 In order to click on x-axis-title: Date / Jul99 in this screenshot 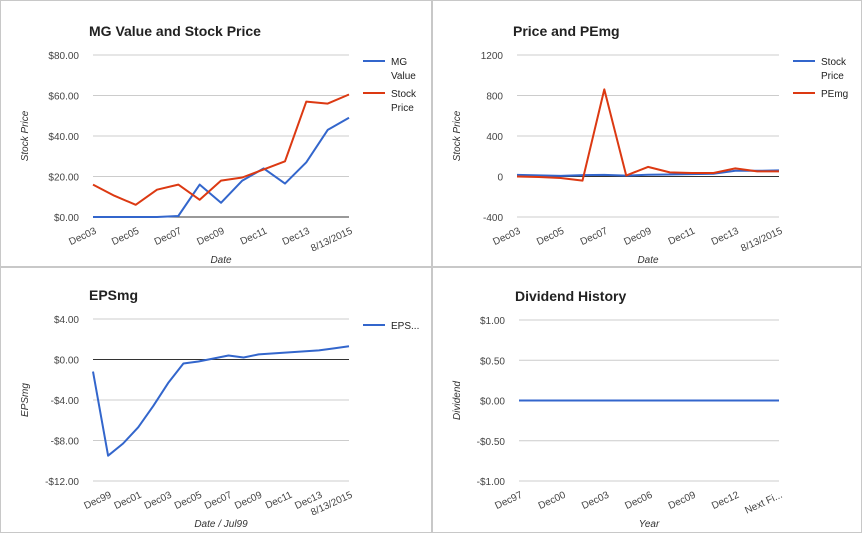, I will do `click(221, 524)`.